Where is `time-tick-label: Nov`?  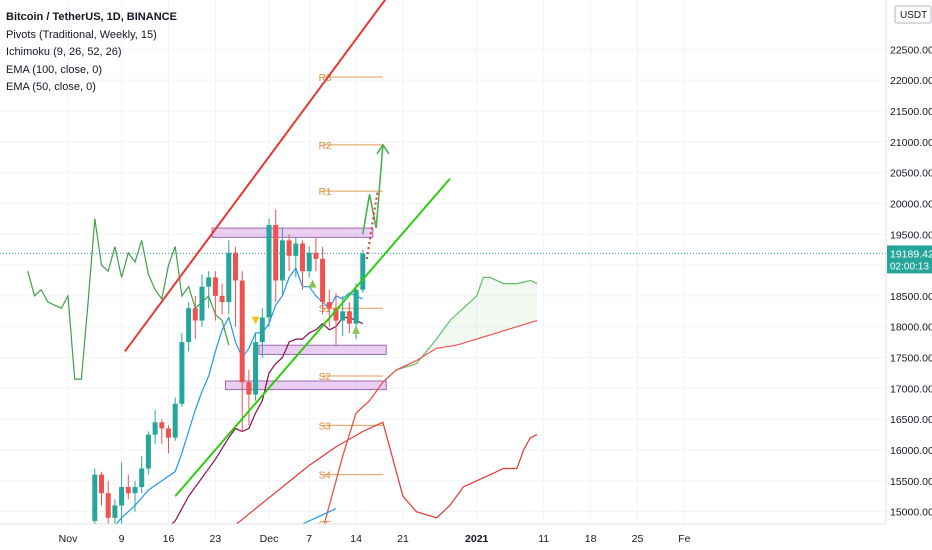 time-tick-label: Nov is located at coordinates (68, 539).